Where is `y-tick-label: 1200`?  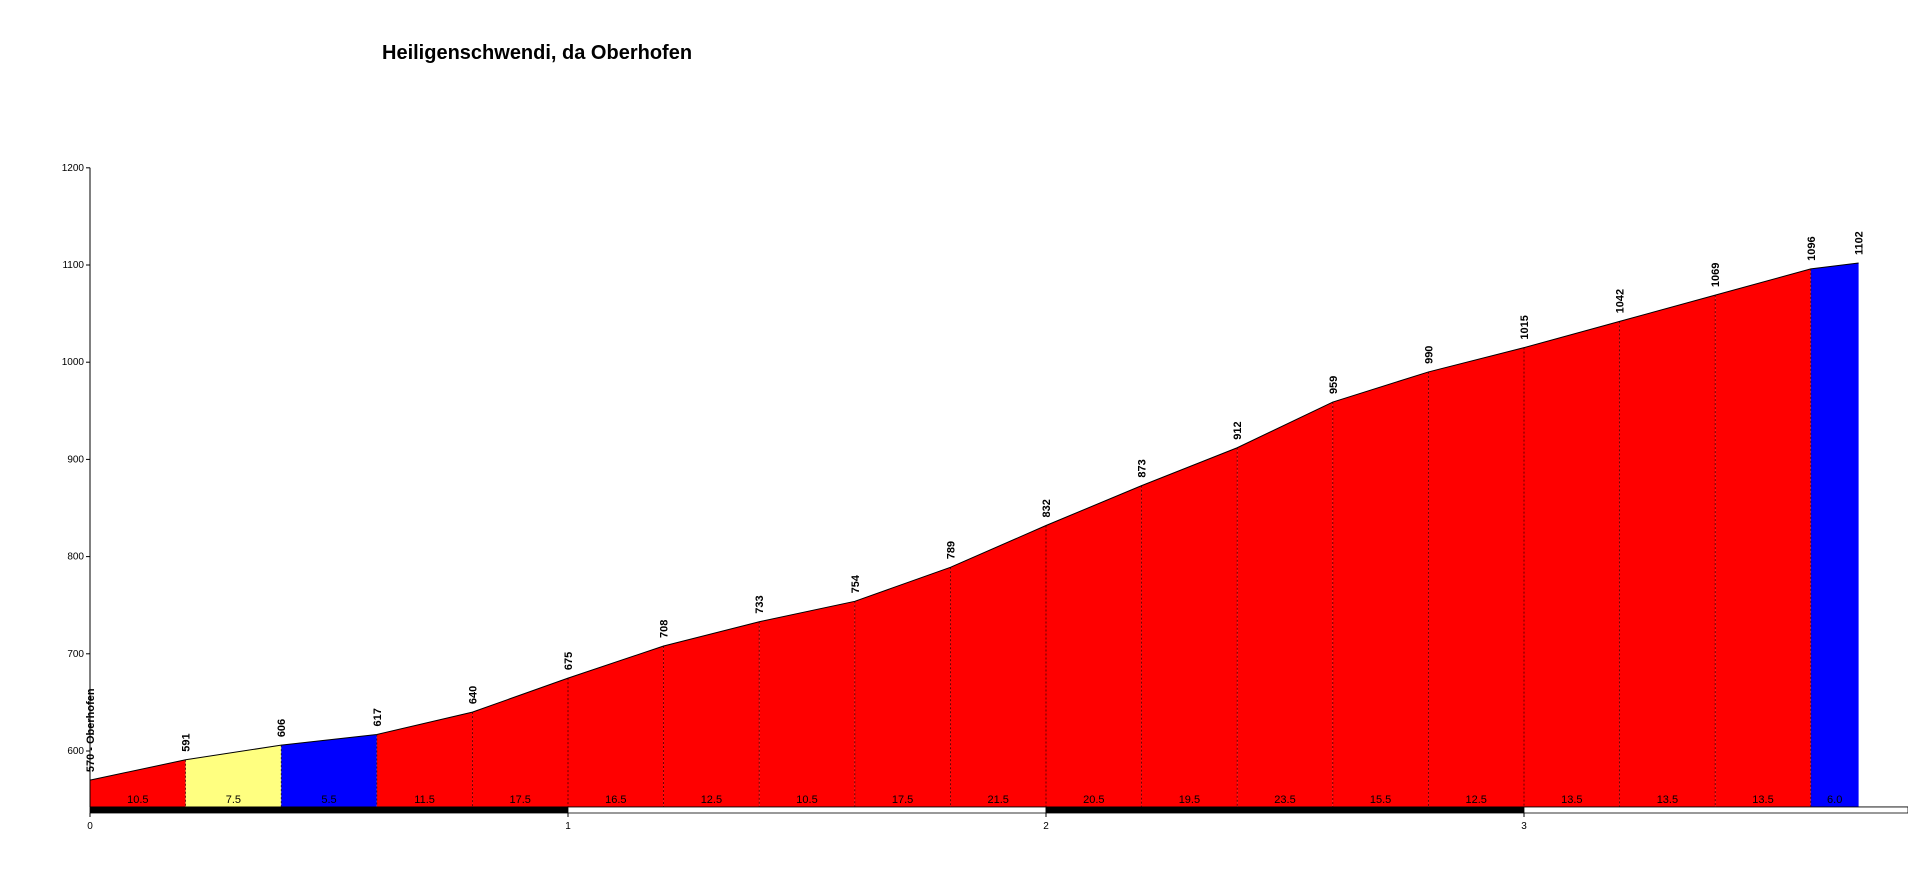
y-tick-label: 1200 is located at coordinates (73, 168).